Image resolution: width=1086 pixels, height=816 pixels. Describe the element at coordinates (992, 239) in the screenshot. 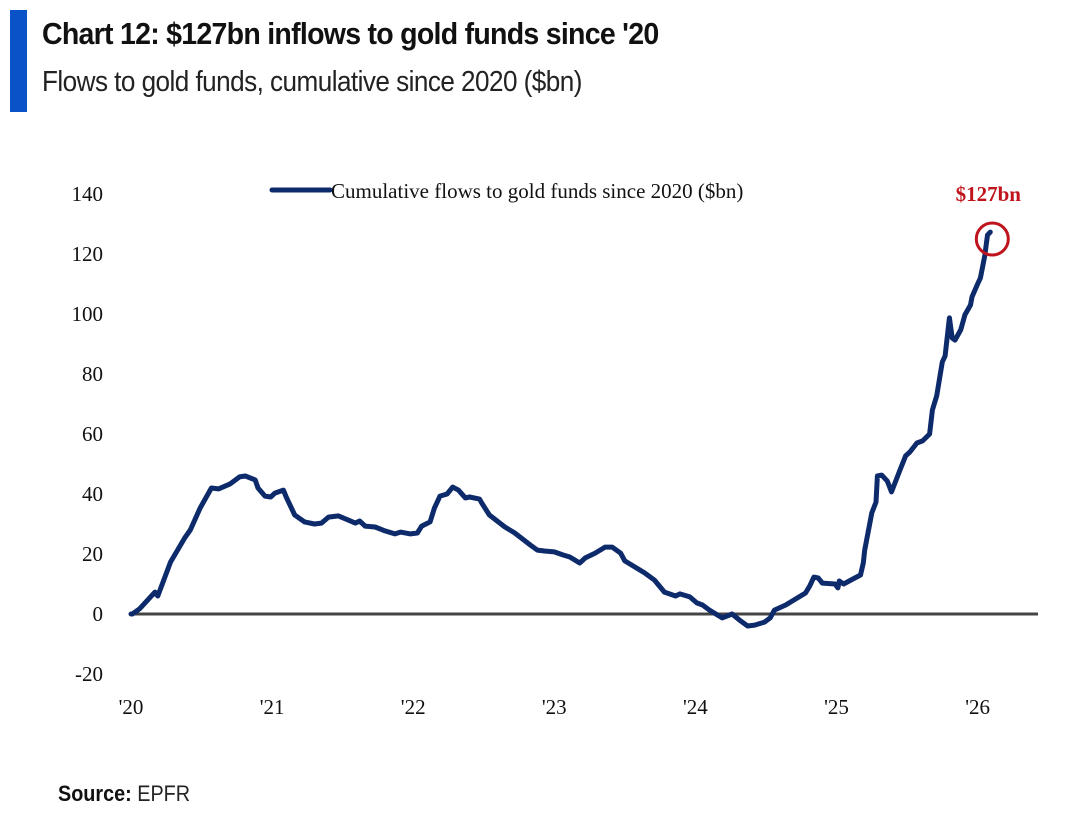

I see `annotation-circle` at that location.